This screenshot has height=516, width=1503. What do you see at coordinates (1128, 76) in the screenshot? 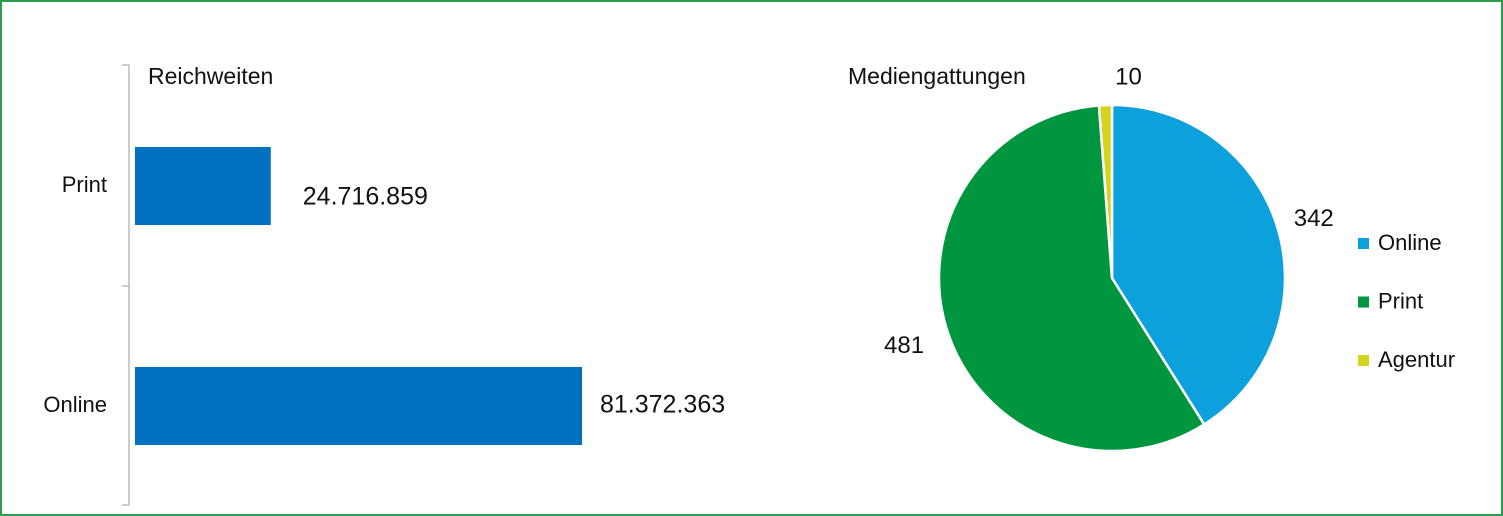
I see `slice-label: 10` at bounding box center [1128, 76].